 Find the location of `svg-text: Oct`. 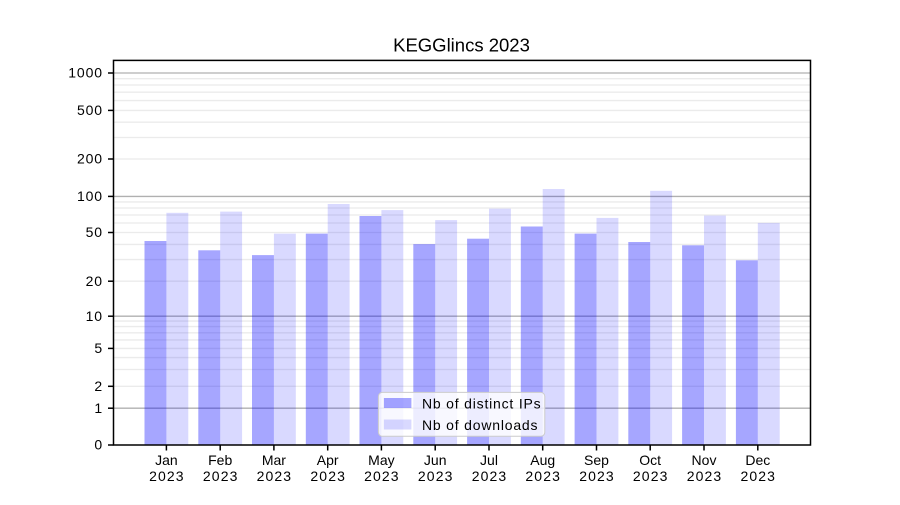

svg-text: Oct is located at coordinates (650, 460).